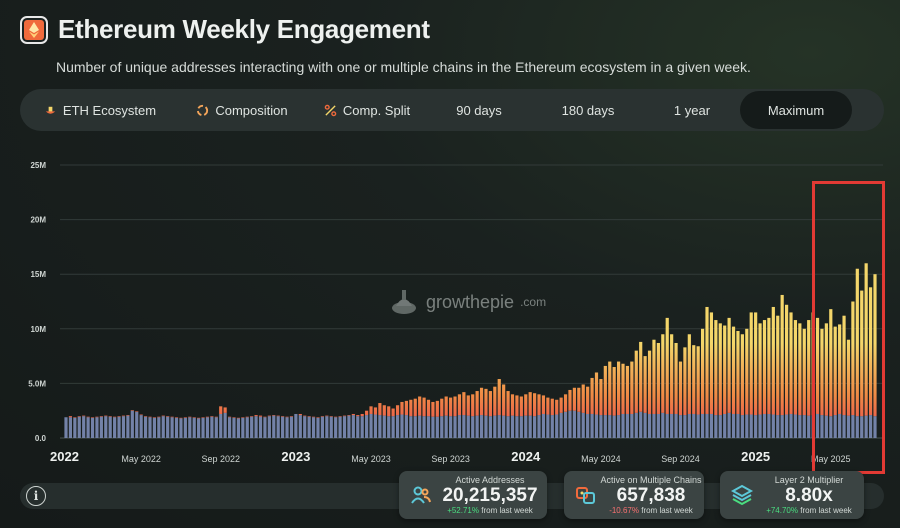  I want to click on tab-eth-ecosystem: ETH Ecosystem, so click(100, 110).